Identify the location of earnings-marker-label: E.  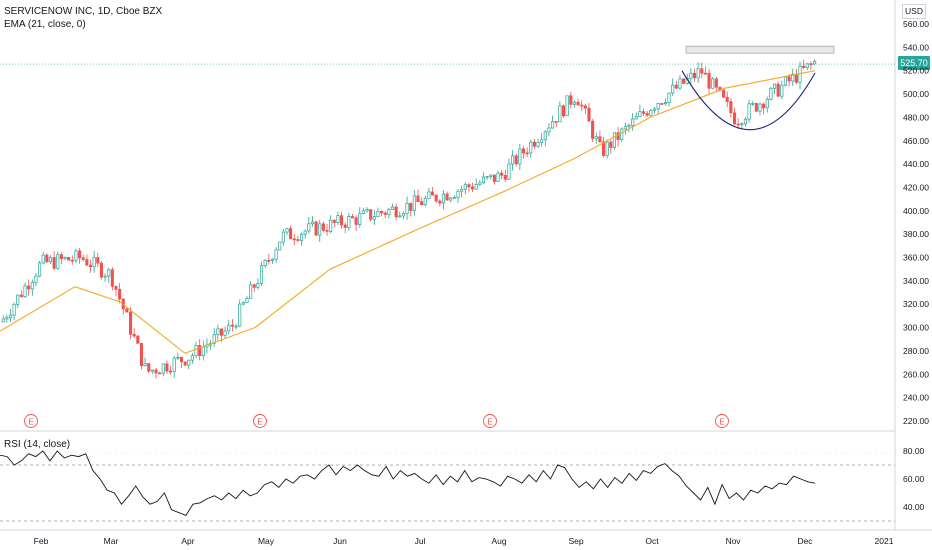
(721, 422).